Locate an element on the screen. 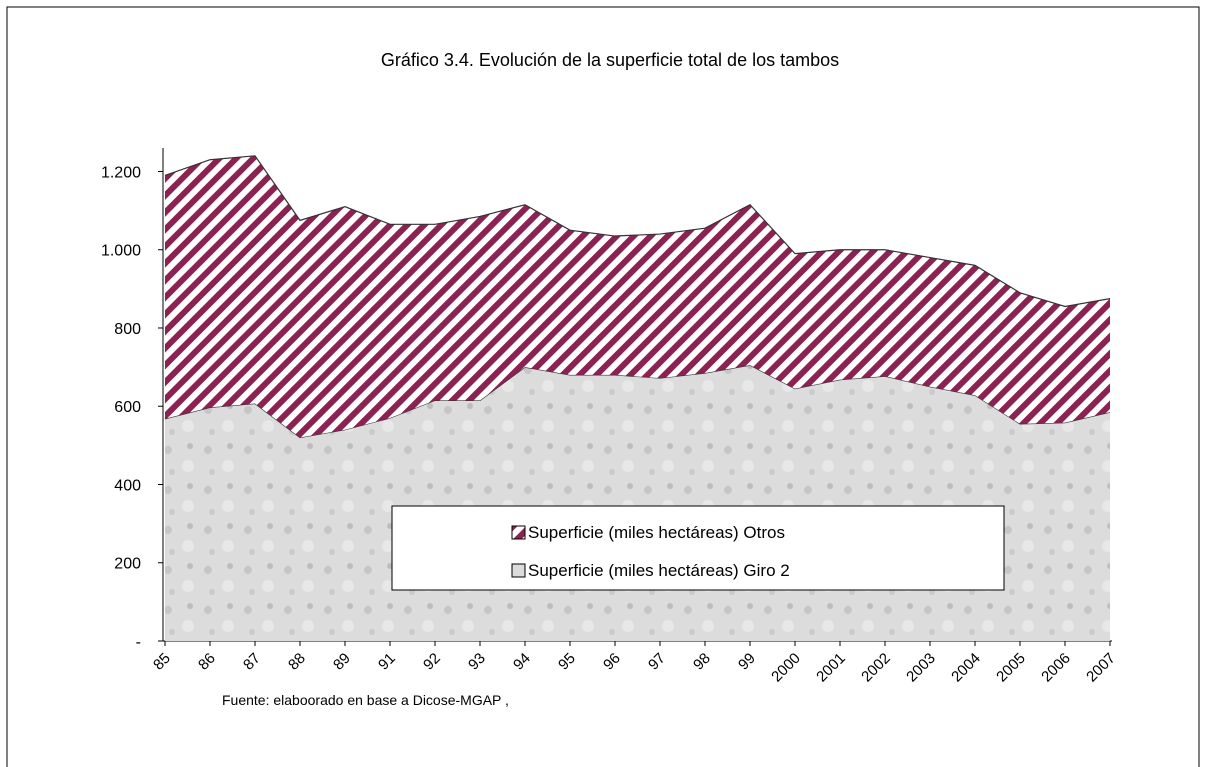 The height and width of the screenshot is (767, 1206). x-tick-label: 99 is located at coordinates (747, 662).